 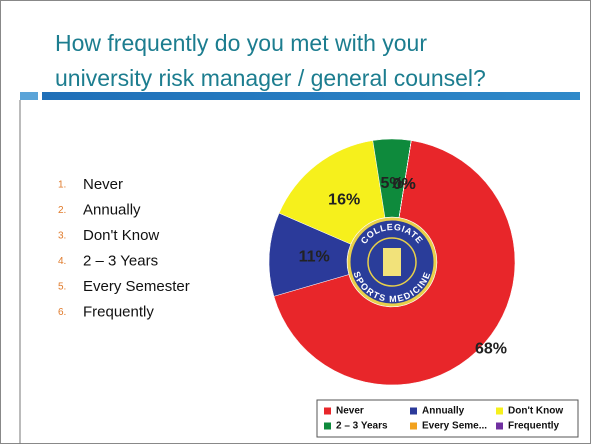 I want to click on legend-box, so click(x=447, y=418).